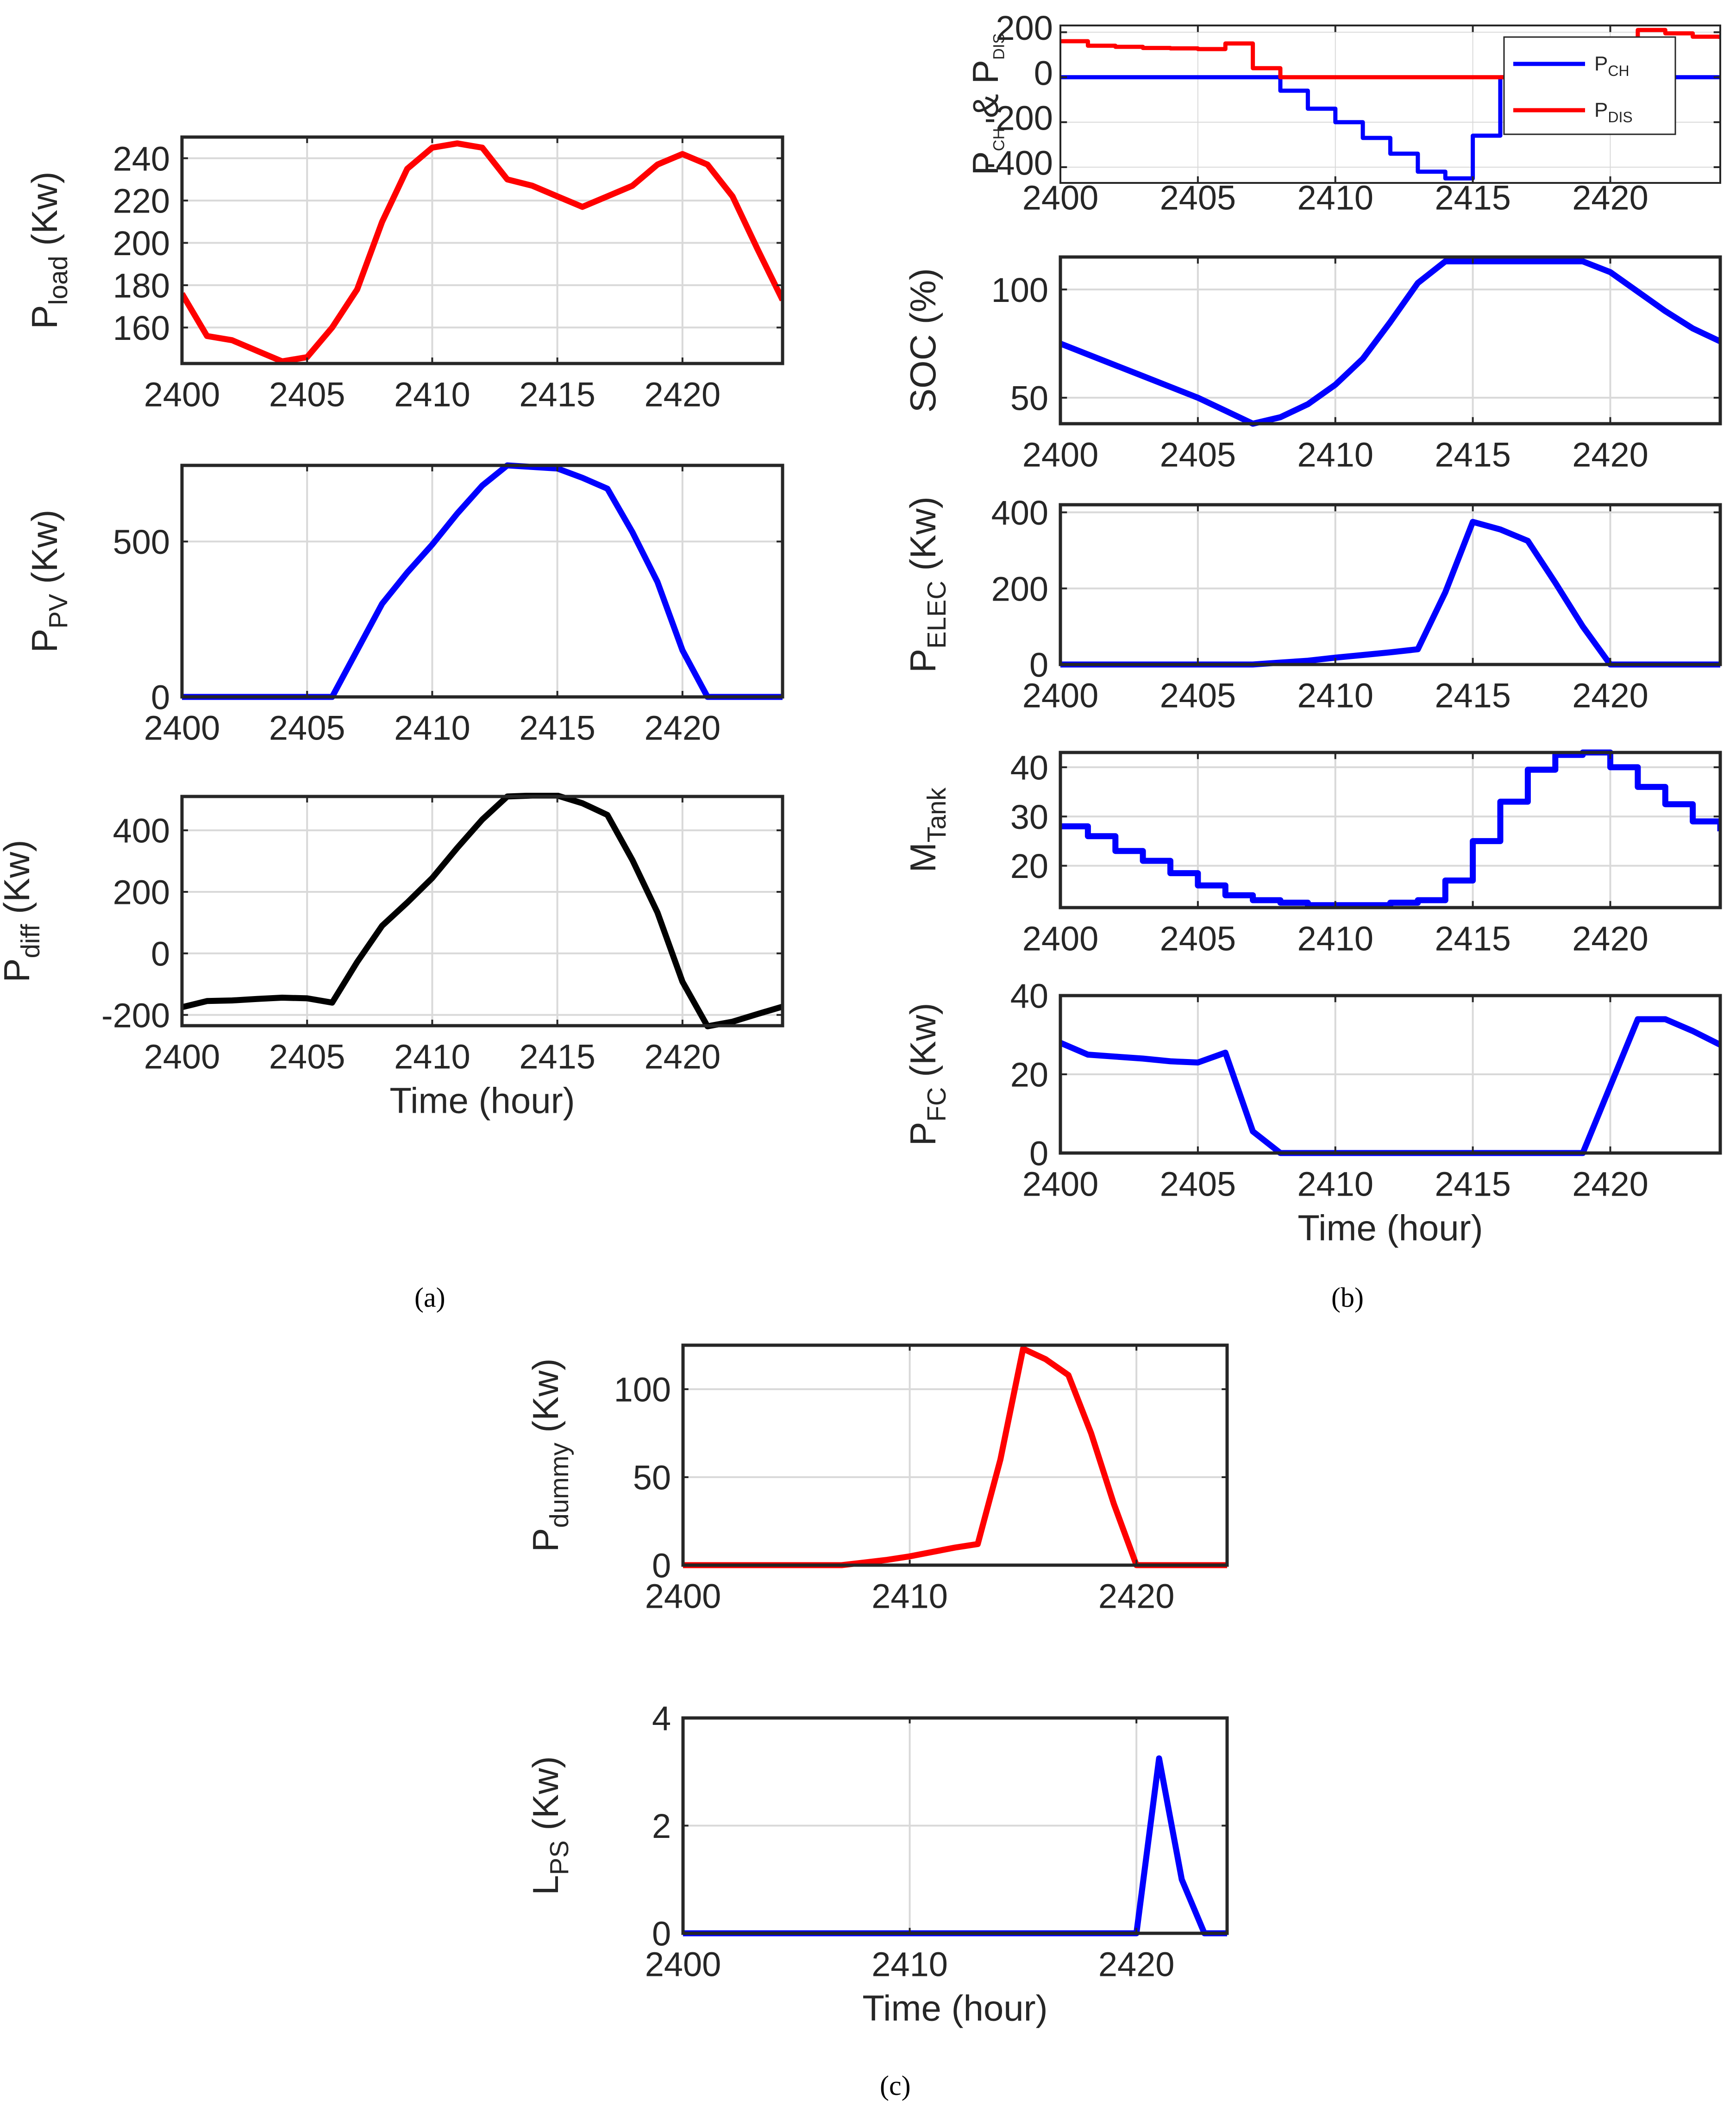 Image resolution: width=1736 pixels, height=2125 pixels. What do you see at coordinates (661, 1826) in the screenshot?
I see `y-tick-label: 2` at bounding box center [661, 1826].